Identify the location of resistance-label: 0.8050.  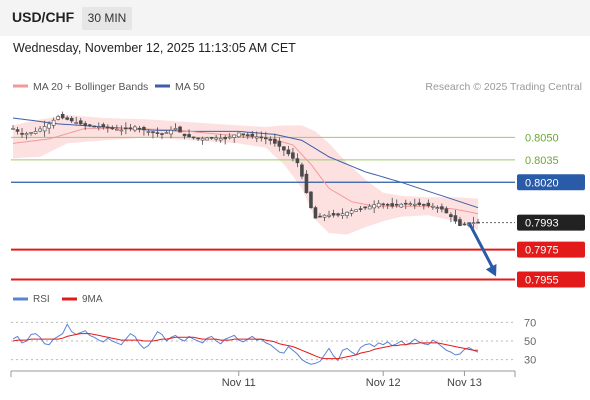
(542, 138).